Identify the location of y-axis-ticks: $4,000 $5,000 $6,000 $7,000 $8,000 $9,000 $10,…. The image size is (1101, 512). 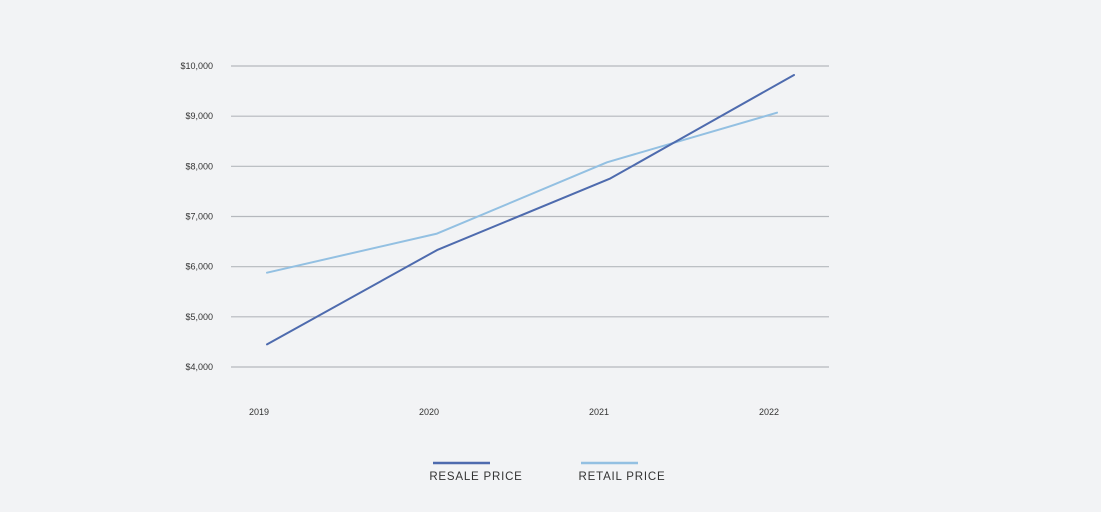
(196, 216).